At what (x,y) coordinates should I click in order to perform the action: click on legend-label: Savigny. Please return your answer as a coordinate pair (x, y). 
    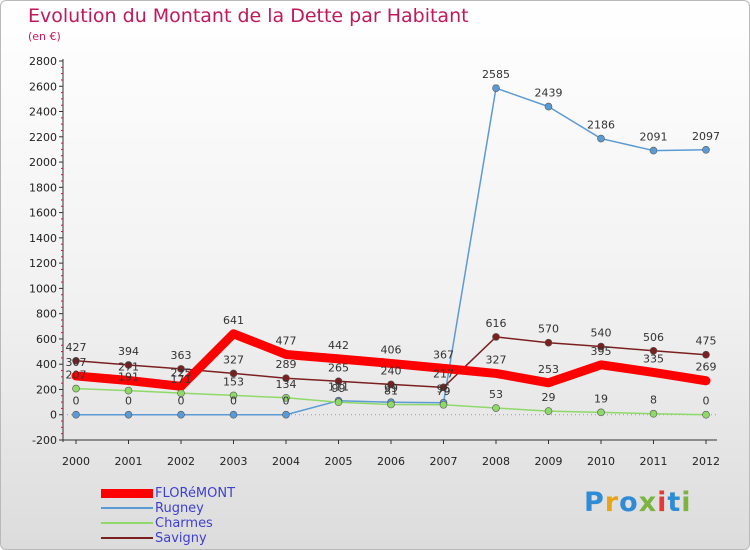
    Looking at the image, I should click on (181, 538).